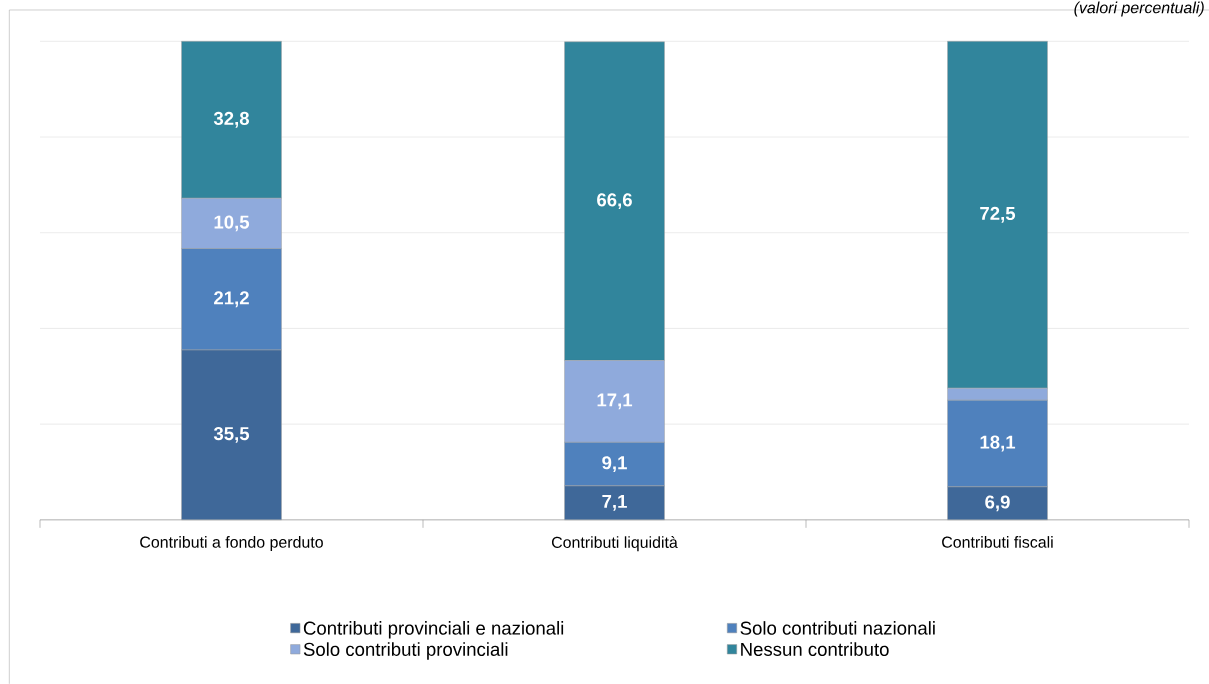 The image size is (1209, 684). Describe the element at coordinates (998, 443) in the screenshot. I see `data-label: 18,1` at that location.